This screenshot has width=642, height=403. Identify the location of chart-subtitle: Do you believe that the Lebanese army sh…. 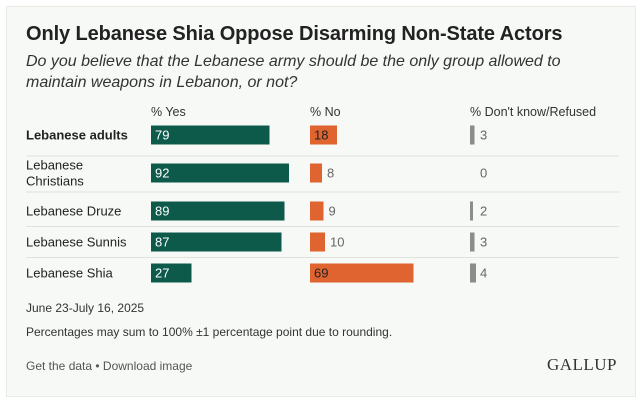
(293, 72).